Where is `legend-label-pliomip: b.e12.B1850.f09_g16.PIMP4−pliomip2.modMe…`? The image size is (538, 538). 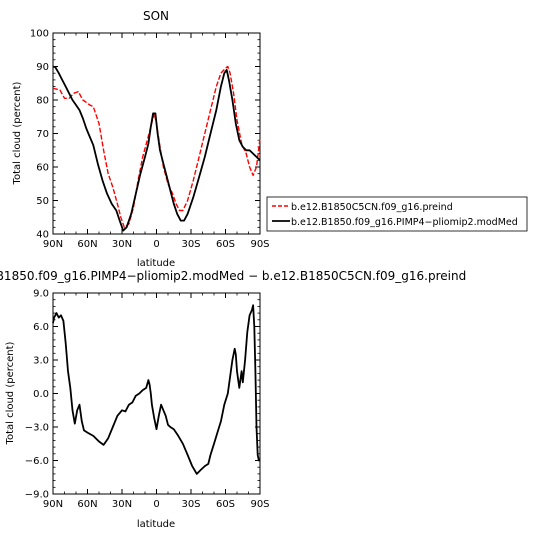
legend-label-pliomip: b.e12.B1850.f09_g16.PIMP4−pliomip2.modMe… is located at coordinates (404, 222).